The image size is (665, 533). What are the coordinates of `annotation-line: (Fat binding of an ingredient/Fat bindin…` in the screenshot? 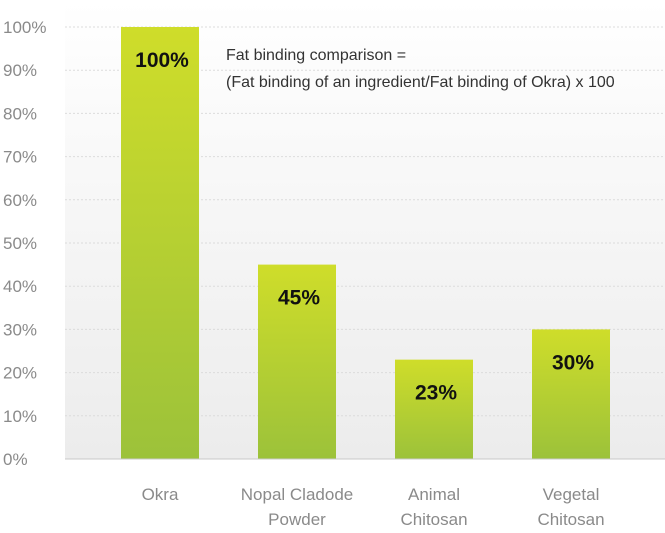 It's located at (420, 82).